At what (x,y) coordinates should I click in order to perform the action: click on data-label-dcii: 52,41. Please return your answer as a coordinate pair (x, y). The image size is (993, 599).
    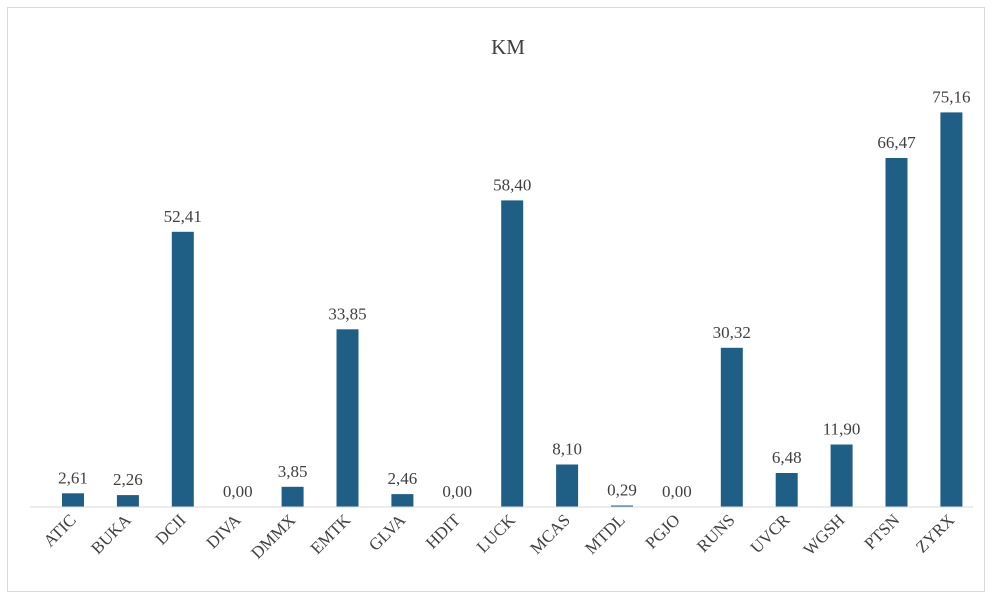
    Looking at the image, I should click on (183, 216).